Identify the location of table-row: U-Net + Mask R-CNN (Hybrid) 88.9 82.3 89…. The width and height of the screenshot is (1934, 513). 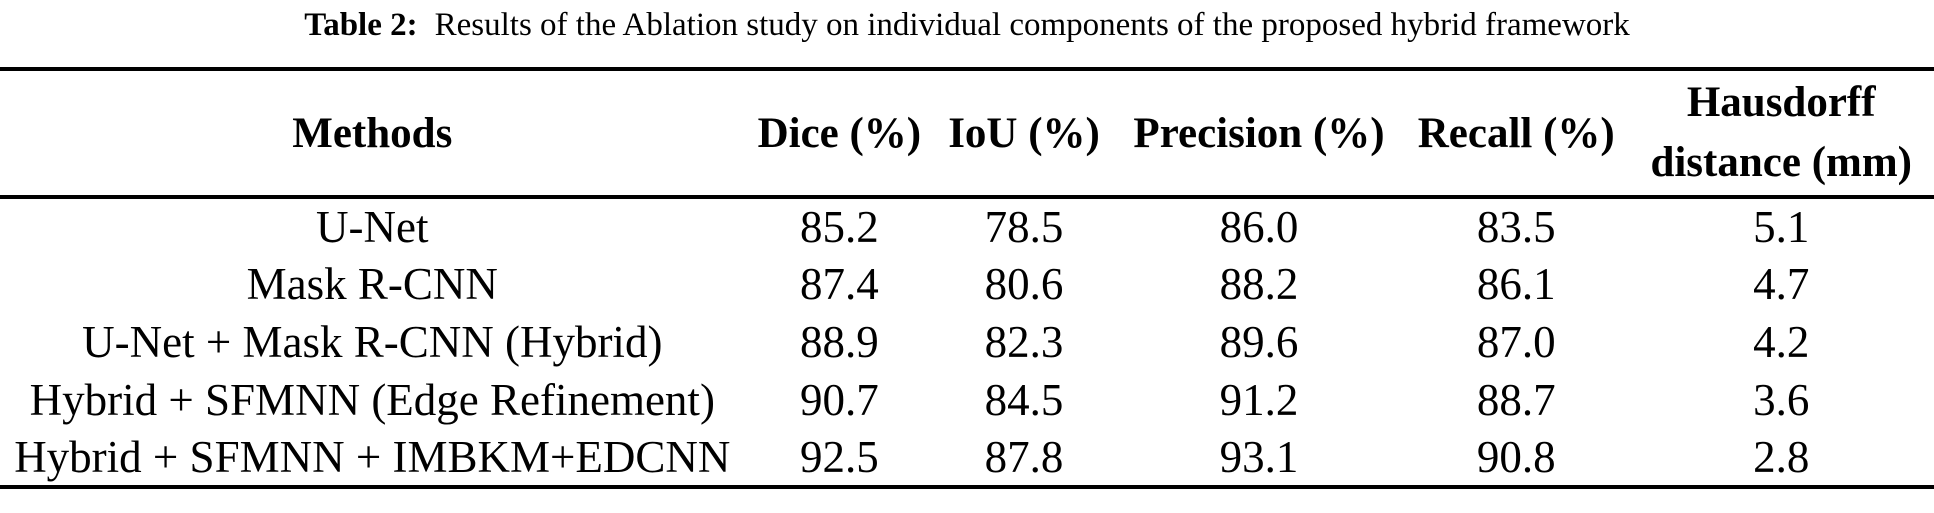
(967, 342).